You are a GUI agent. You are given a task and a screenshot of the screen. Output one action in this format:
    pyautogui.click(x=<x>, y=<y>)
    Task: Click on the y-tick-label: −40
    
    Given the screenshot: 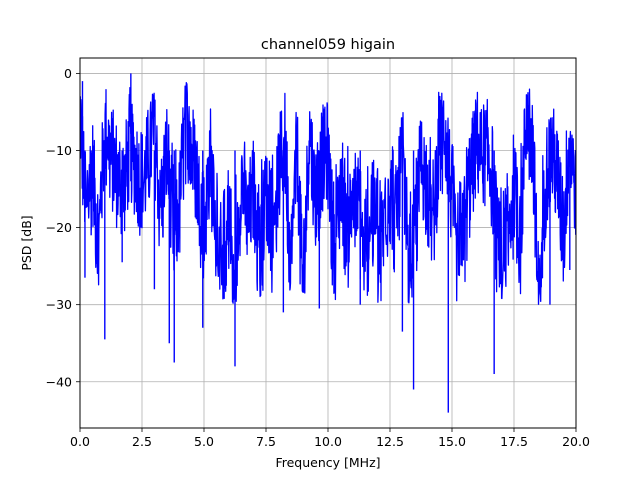 What is the action you would take?
    pyautogui.click(x=59, y=381)
    